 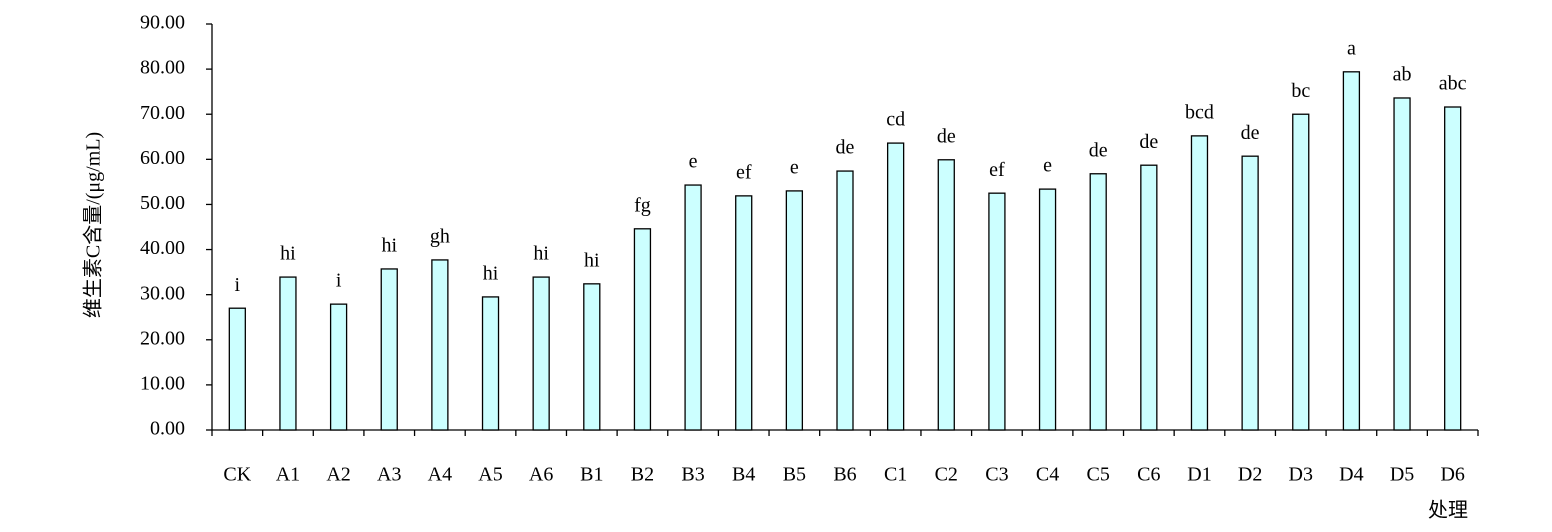 I want to click on significance-label: gh, so click(x=440, y=237).